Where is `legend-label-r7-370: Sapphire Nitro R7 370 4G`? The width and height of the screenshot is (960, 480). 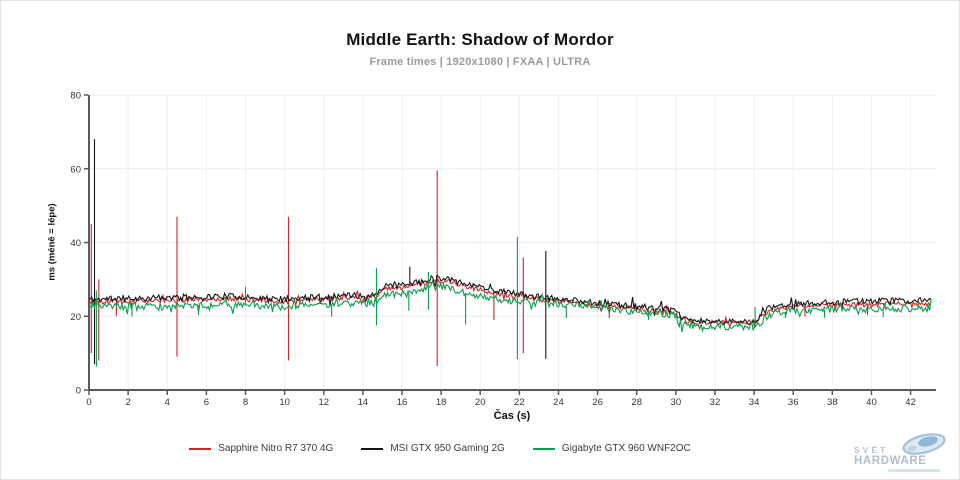 legend-label-r7-370: Sapphire Nitro R7 370 4G is located at coordinates (276, 448).